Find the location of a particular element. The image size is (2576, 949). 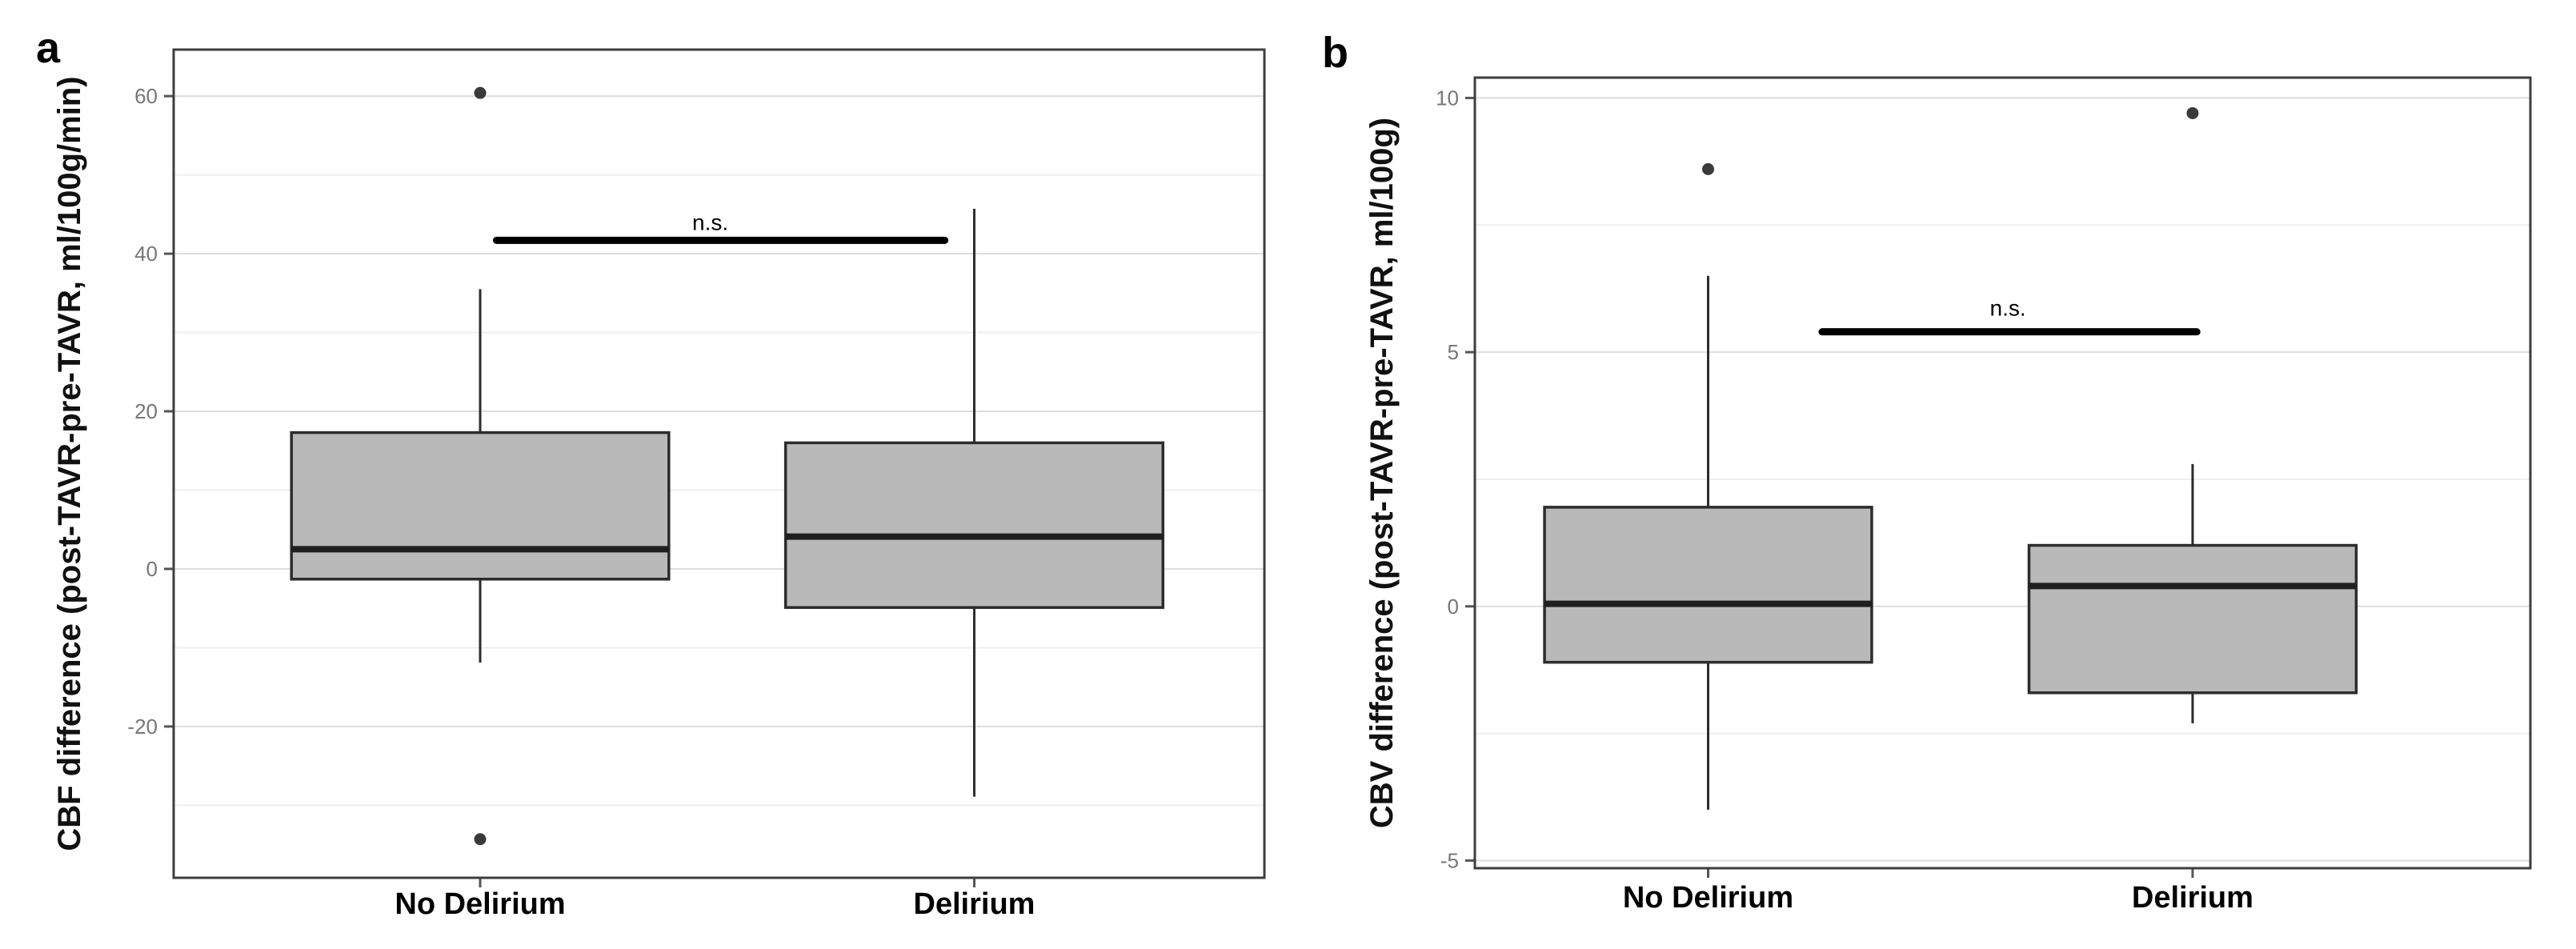

y-tick-label: 10 is located at coordinates (1447, 98).